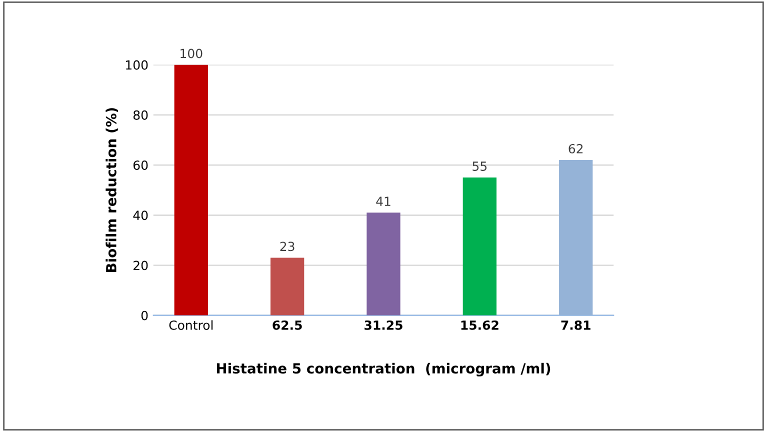  What do you see at coordinates (191, 53) in the screenshot?
I see `data-label: 100` at bounding box center [191, 53].